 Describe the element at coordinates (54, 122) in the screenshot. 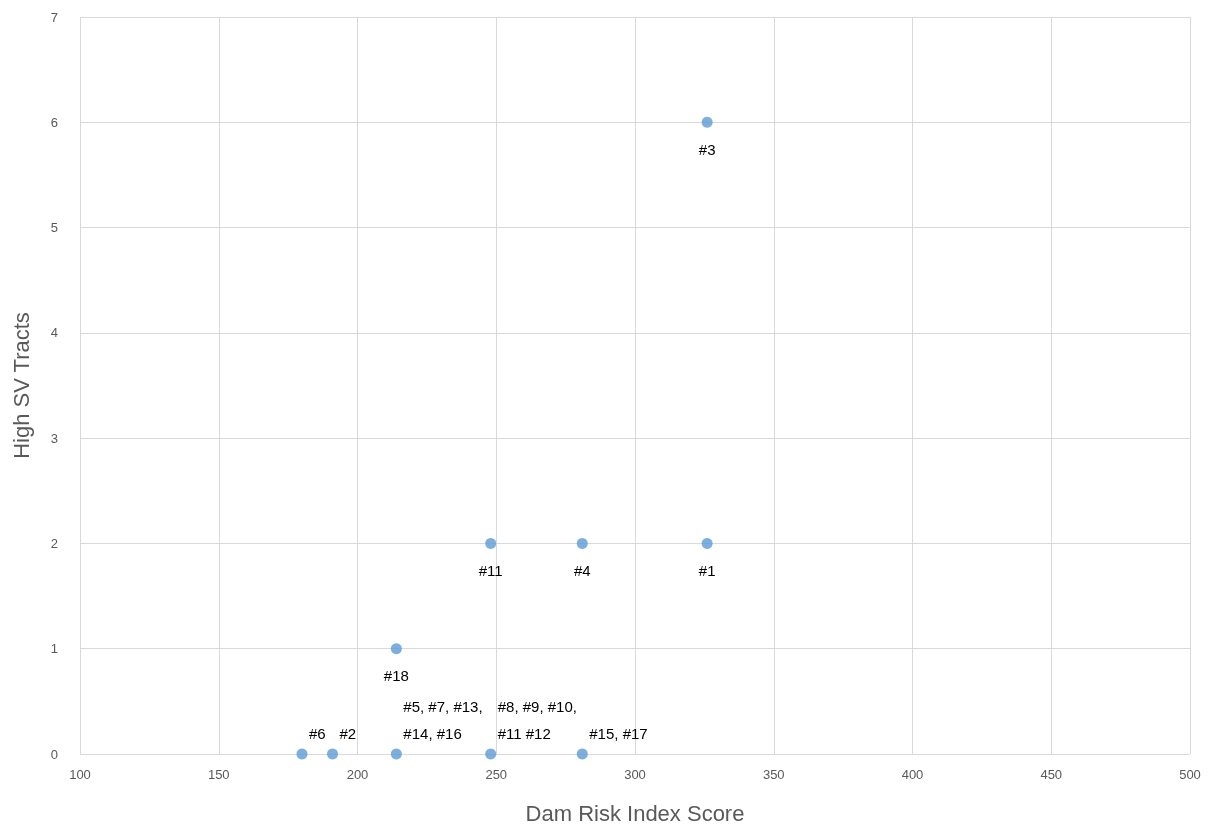

I see `y-tick-label: 6` at that location.